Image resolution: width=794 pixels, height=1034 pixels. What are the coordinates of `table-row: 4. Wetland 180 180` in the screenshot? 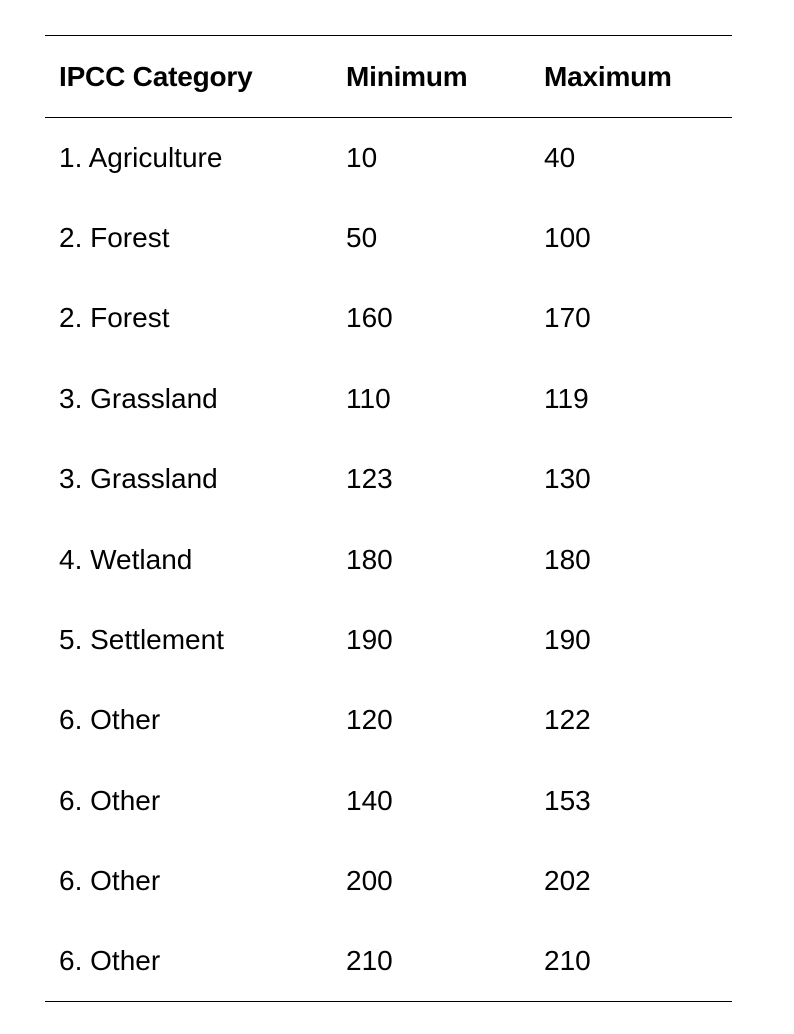 It's located at (388, 559).